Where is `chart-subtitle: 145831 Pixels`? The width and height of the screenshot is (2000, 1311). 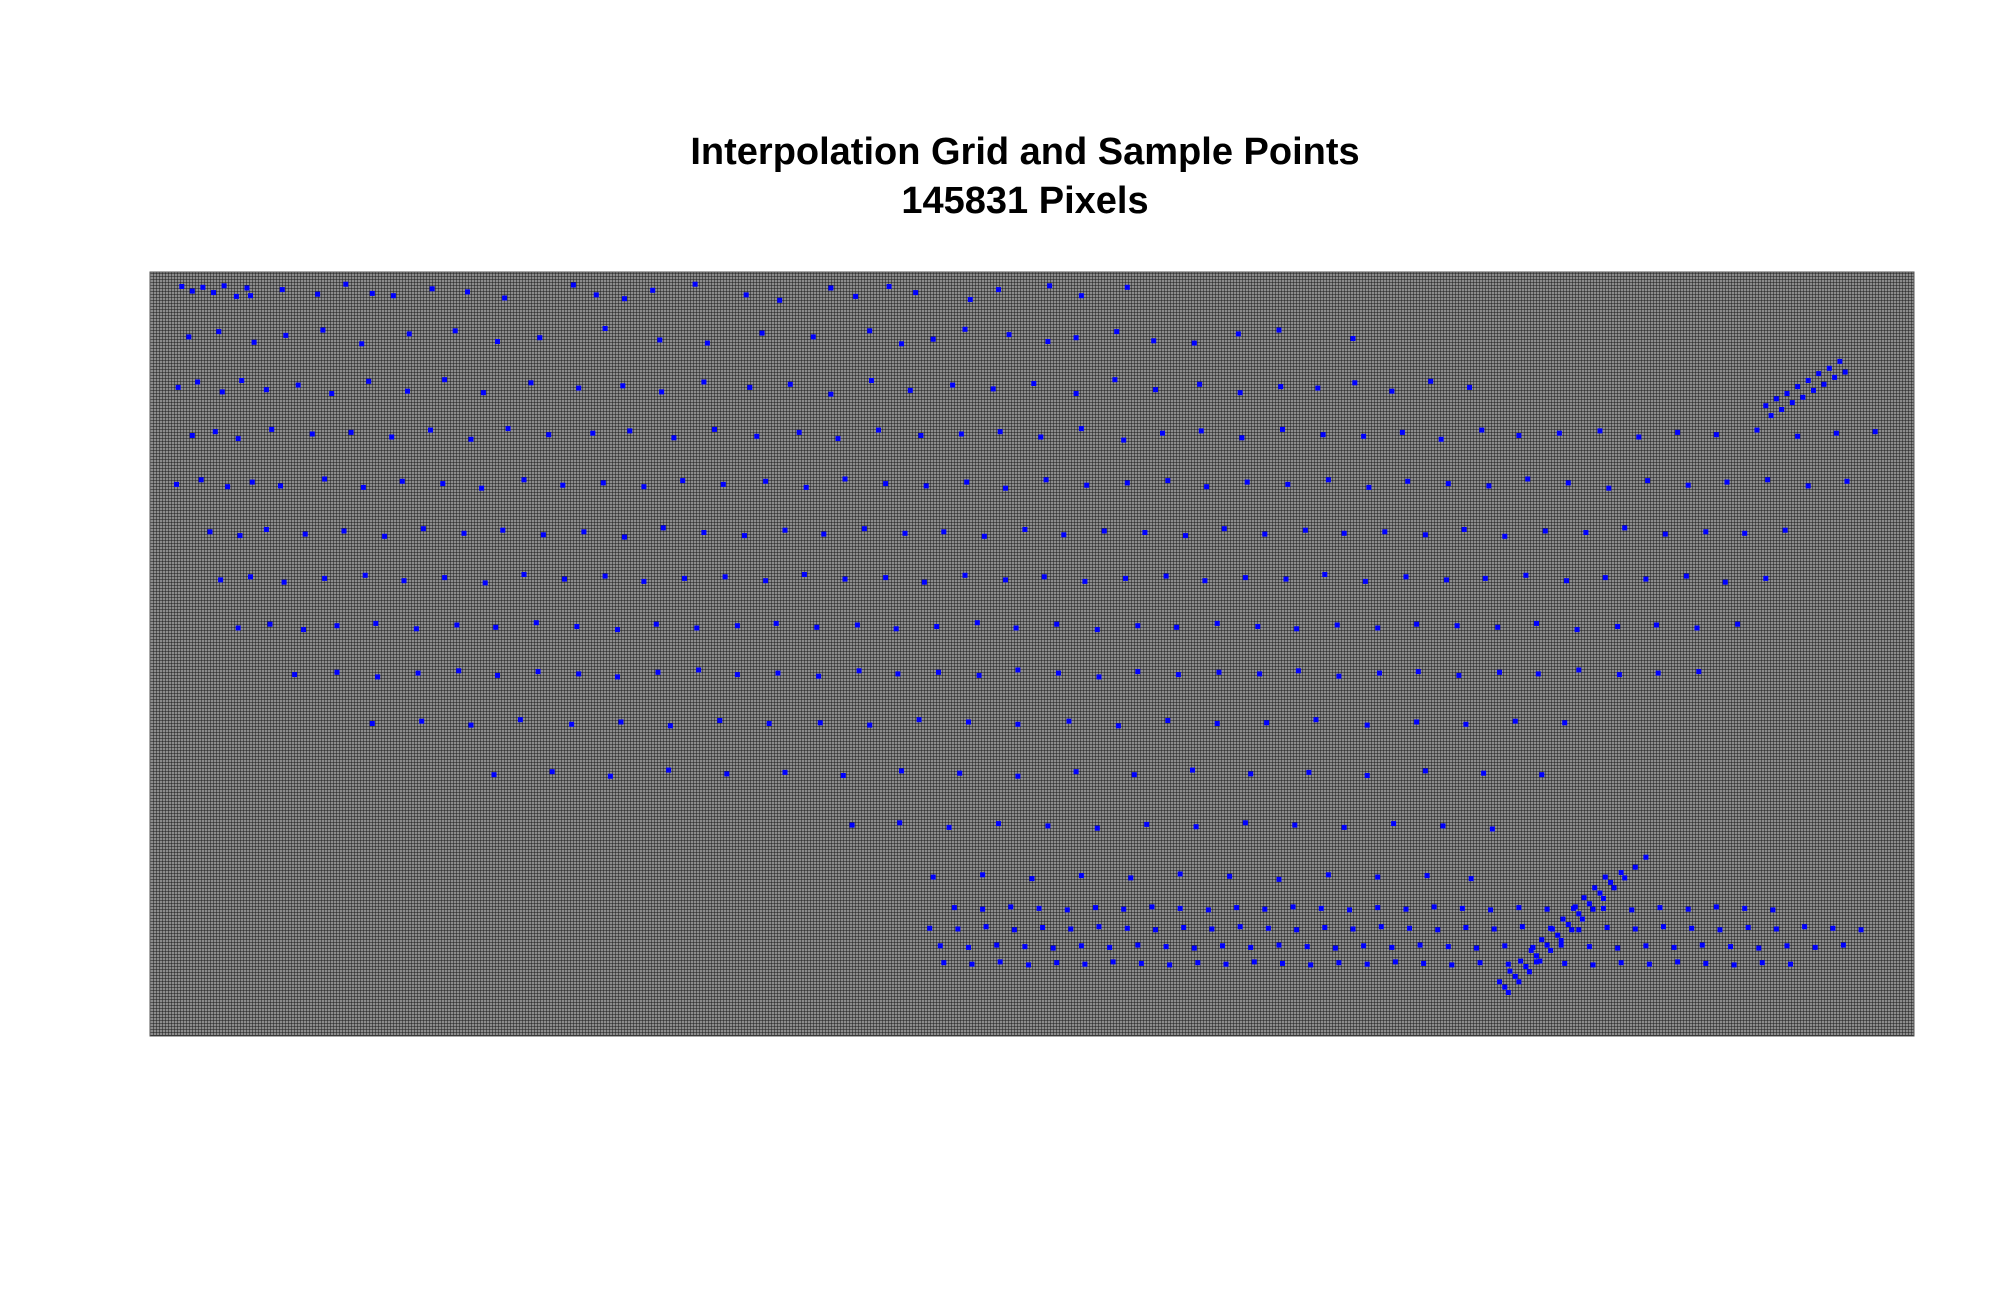
chart-subtitle: 145831 Pixels is located at coordinates (1025, 201).